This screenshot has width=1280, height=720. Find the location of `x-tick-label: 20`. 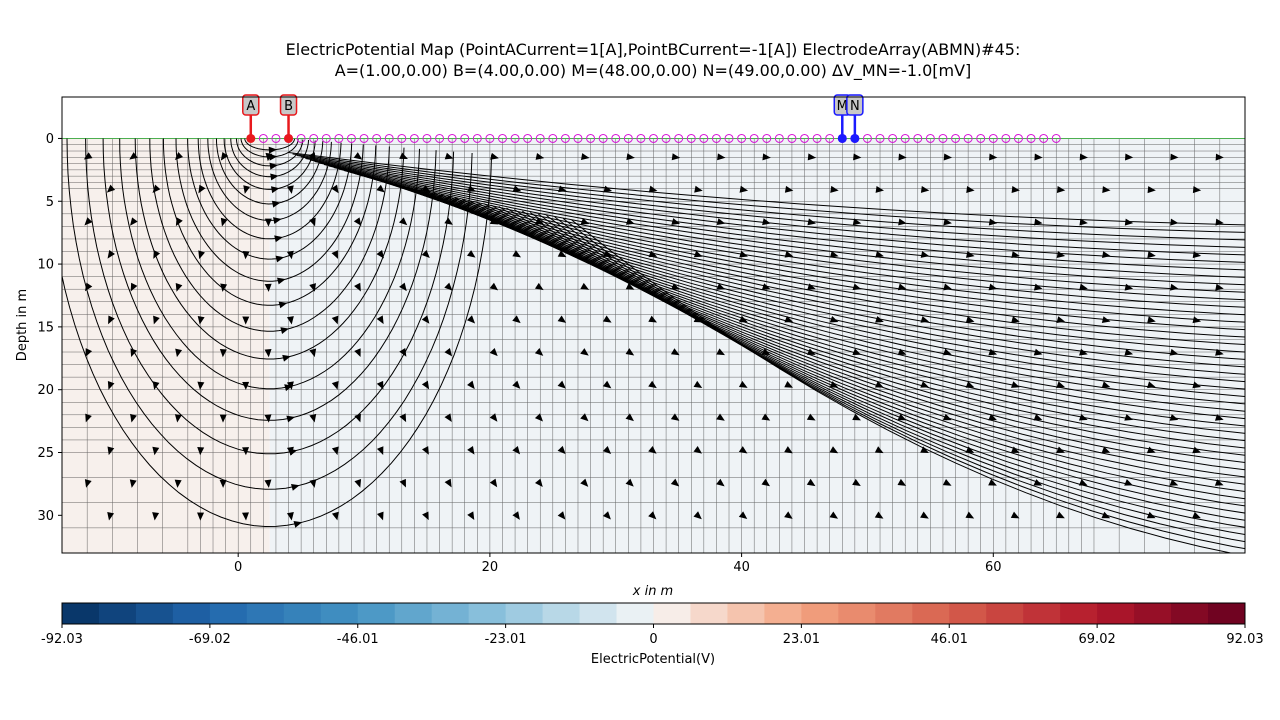

x-tick-label: 20 is located at coordinates (490, 567).